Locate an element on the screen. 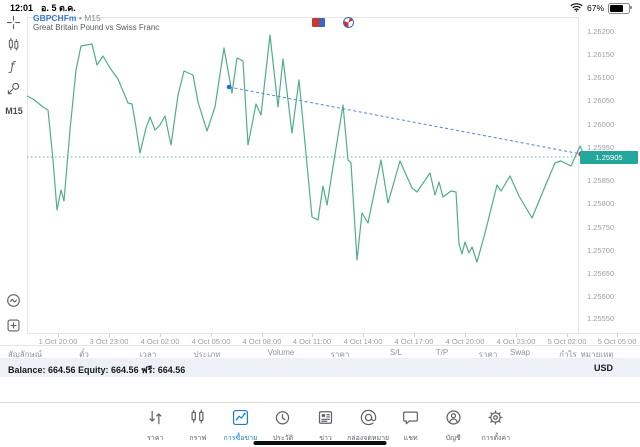 The image size is (640, 447). svg-text: ƒ is located at coordinates (12, 67).